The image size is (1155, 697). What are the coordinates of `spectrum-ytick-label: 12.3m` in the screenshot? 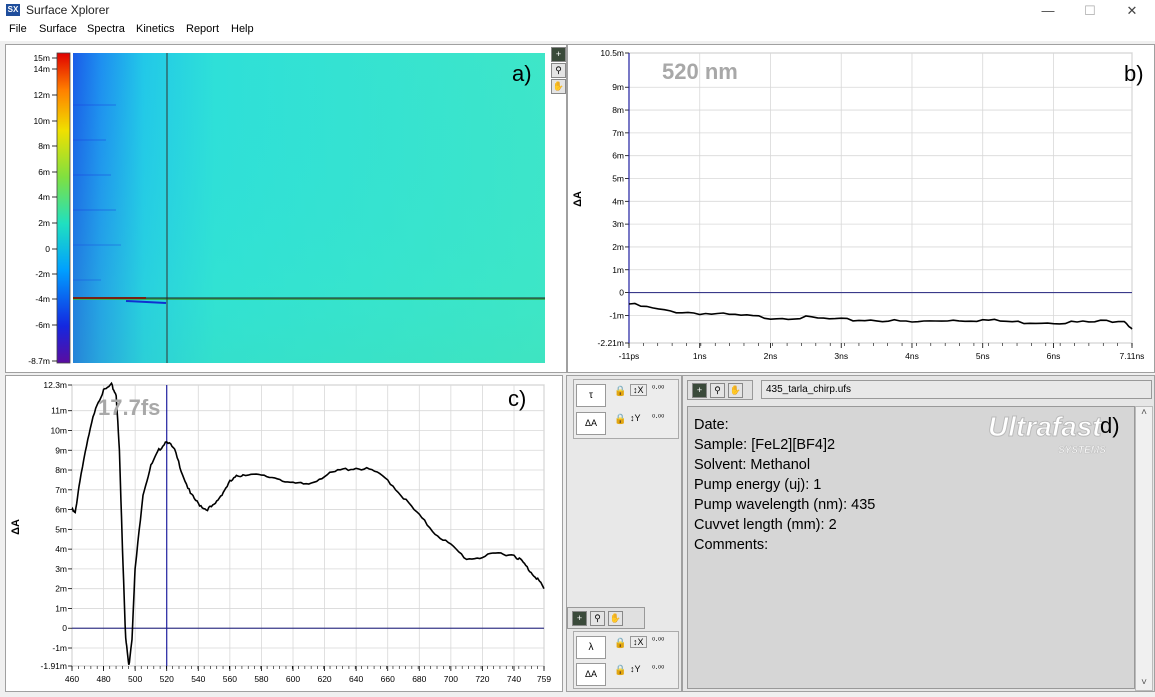 It's located at (55, 385).